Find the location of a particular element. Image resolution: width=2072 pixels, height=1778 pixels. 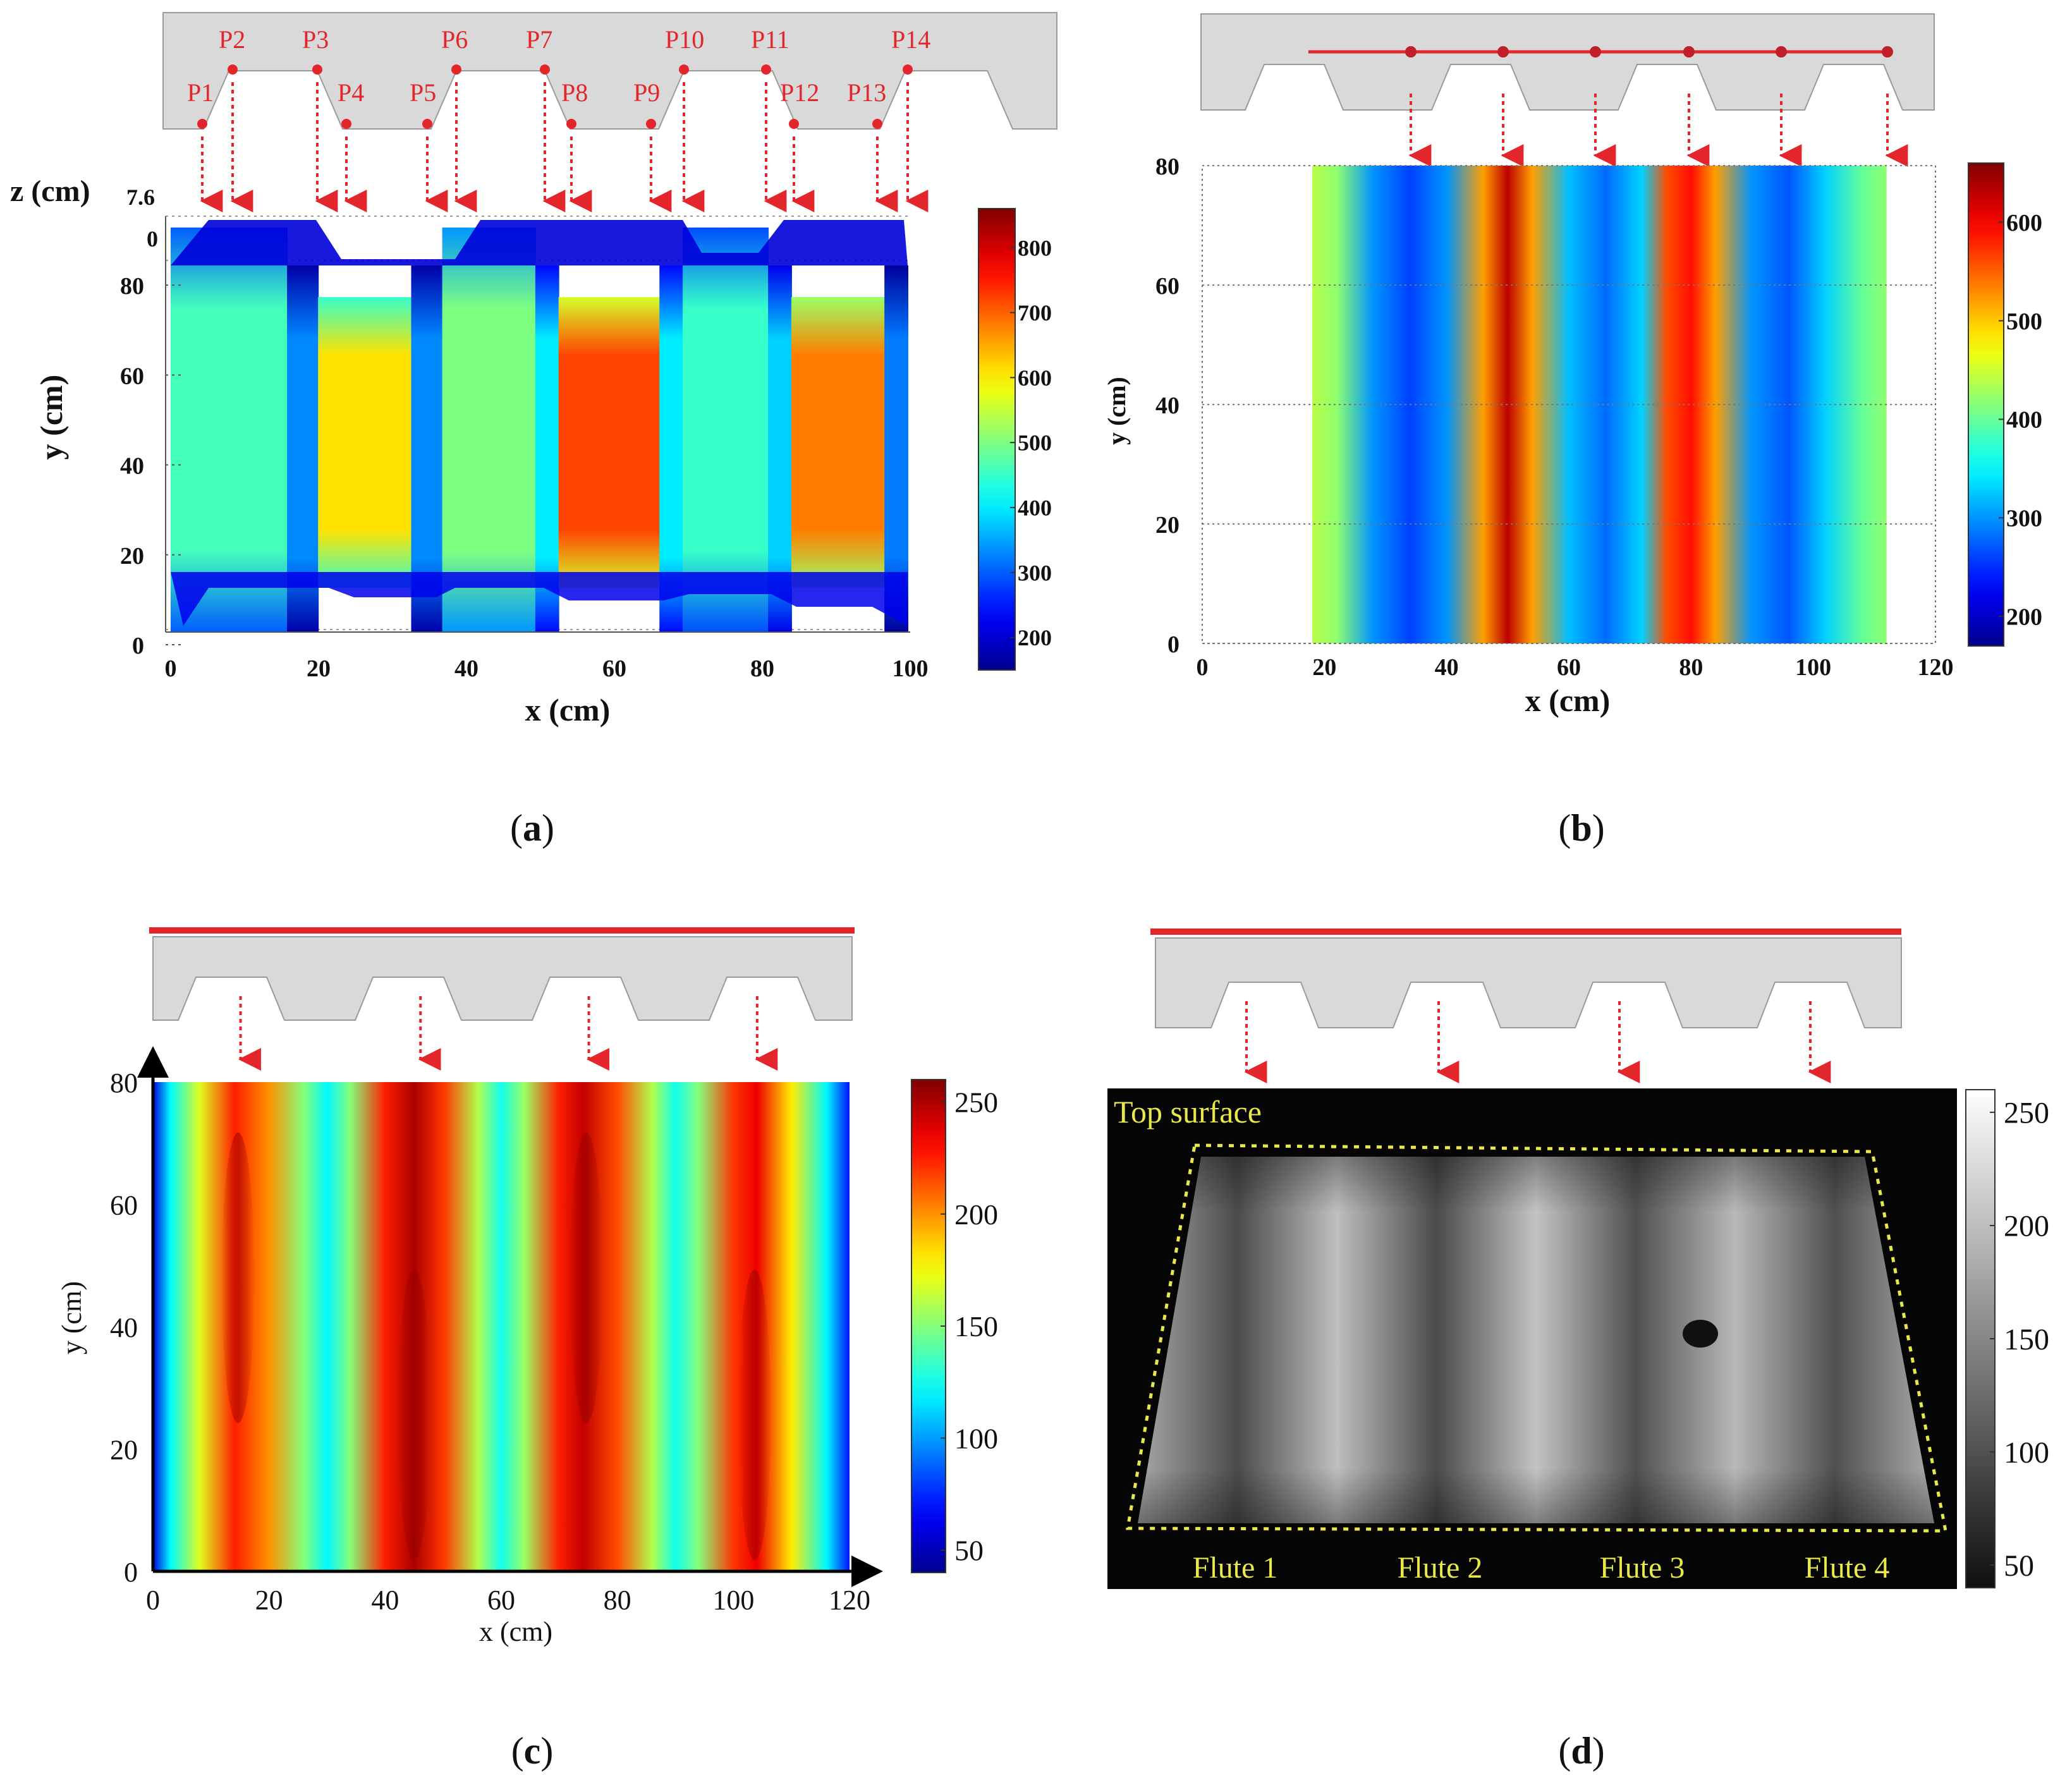

colorbar-tick-label: 500 is located at coordinates (1035, 443).